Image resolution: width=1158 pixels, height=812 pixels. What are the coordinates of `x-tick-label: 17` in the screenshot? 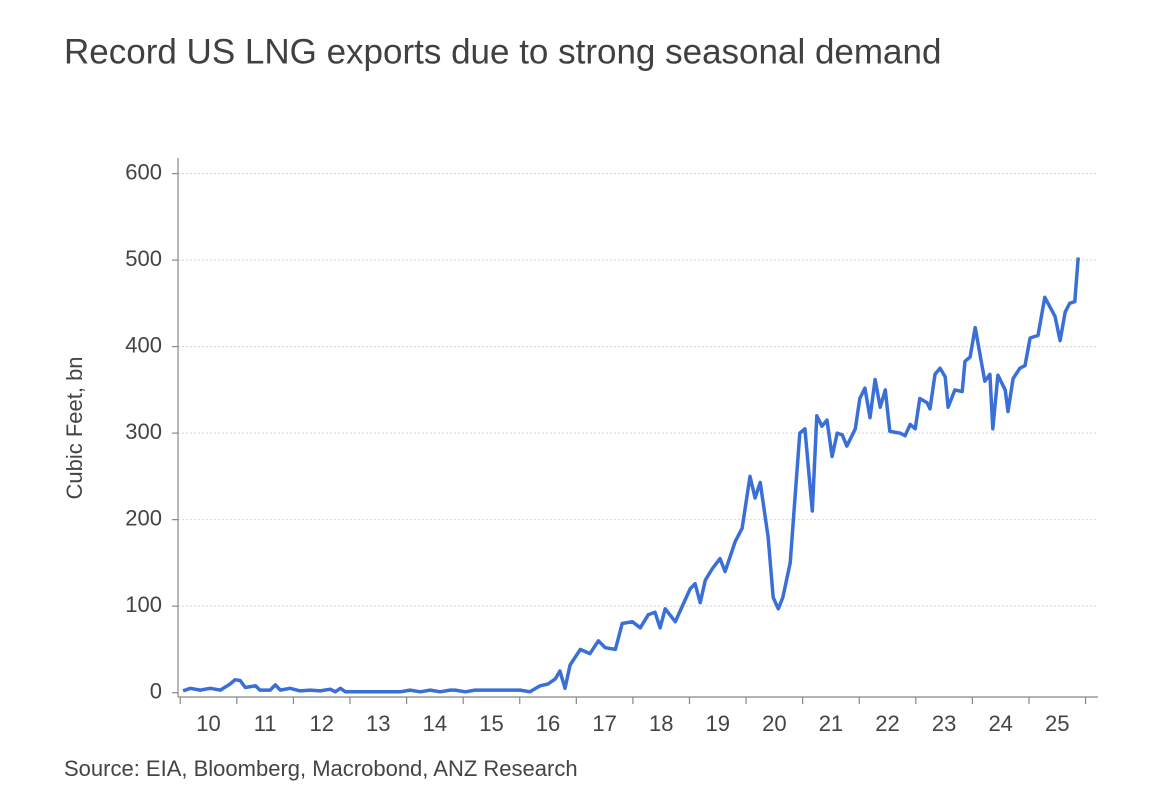 It's located at (604, 723).